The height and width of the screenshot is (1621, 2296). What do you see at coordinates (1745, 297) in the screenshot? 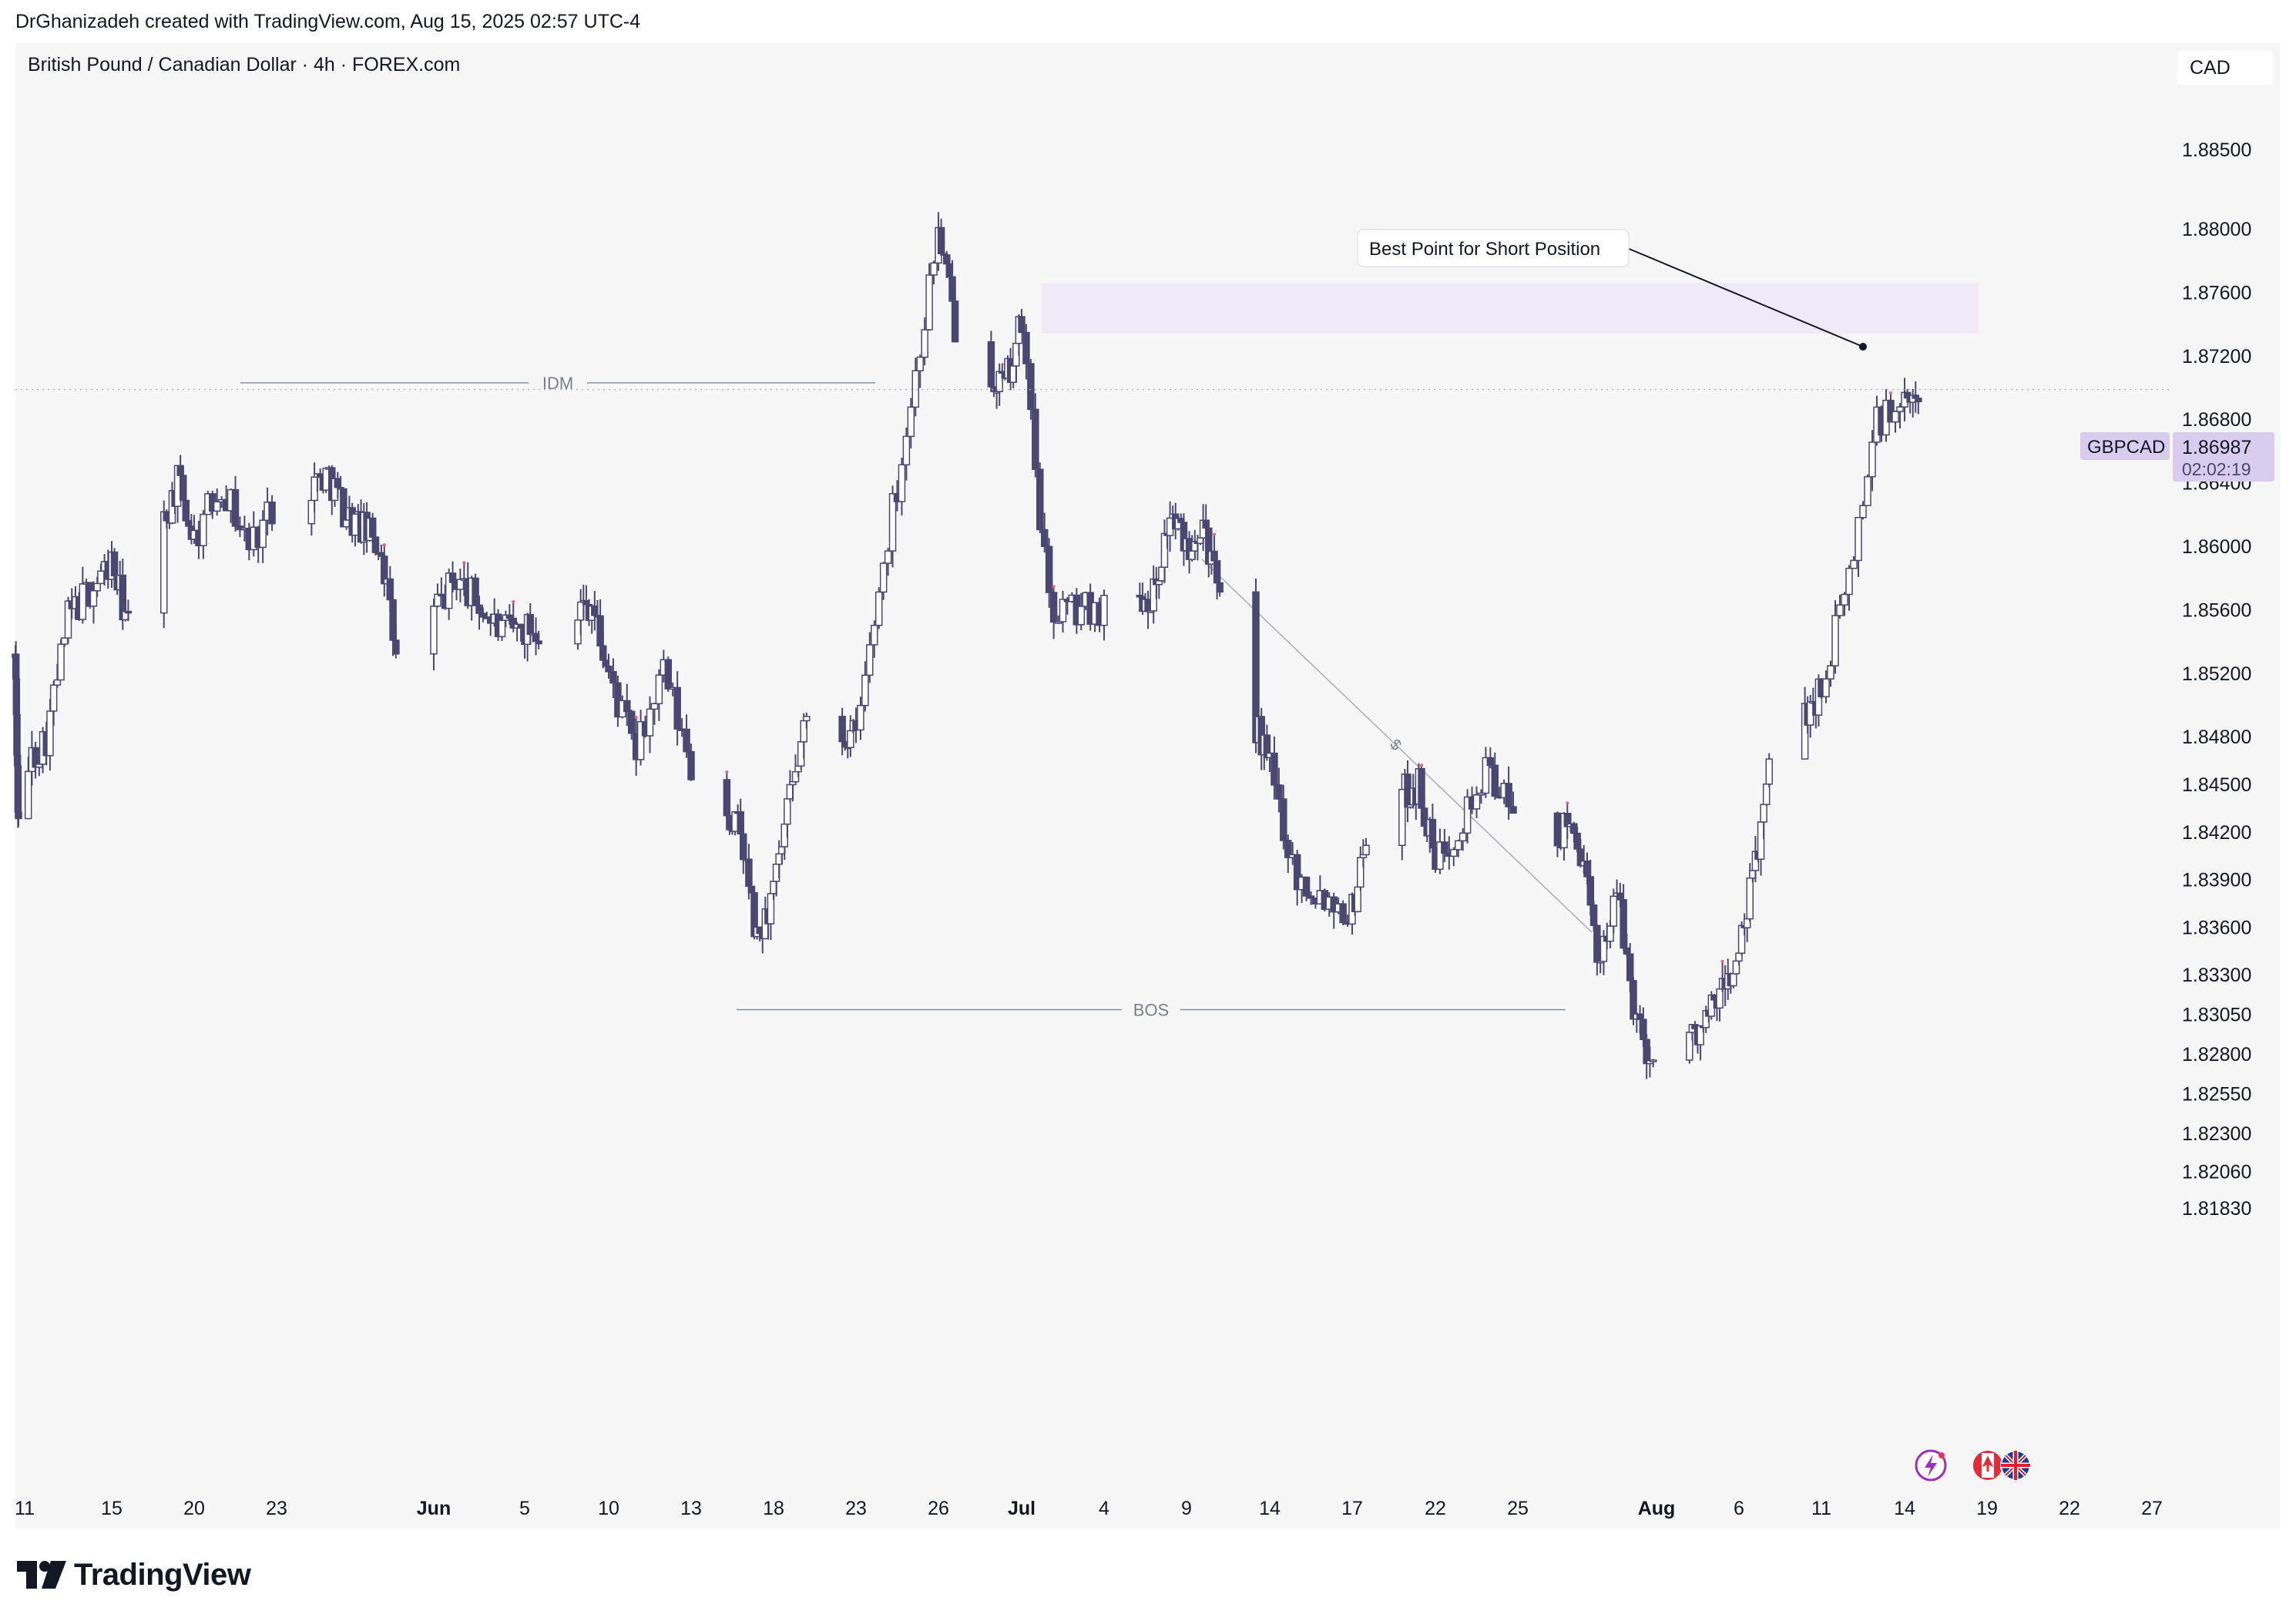
I see `callout-pointer-line` at bounding box center [1745, 297].